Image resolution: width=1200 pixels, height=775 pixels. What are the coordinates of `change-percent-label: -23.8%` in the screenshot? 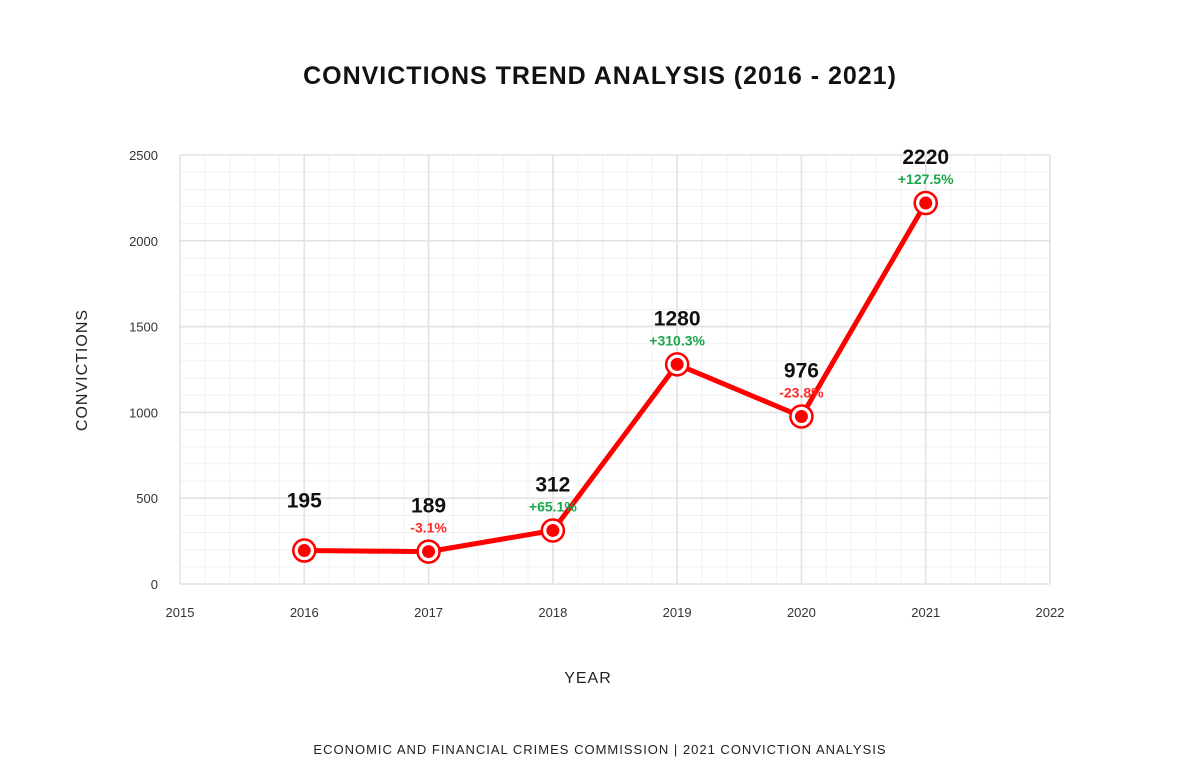 It's located at (801, 393).